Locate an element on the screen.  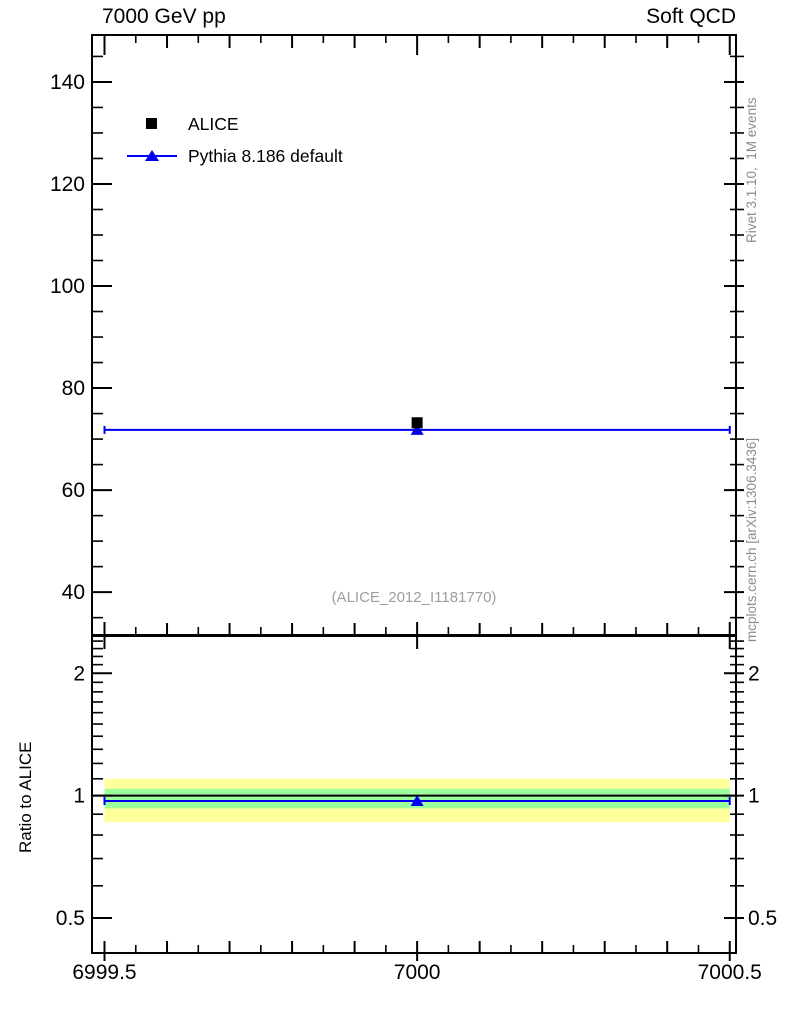
alice-data-point is located at coordinates (417, 423).